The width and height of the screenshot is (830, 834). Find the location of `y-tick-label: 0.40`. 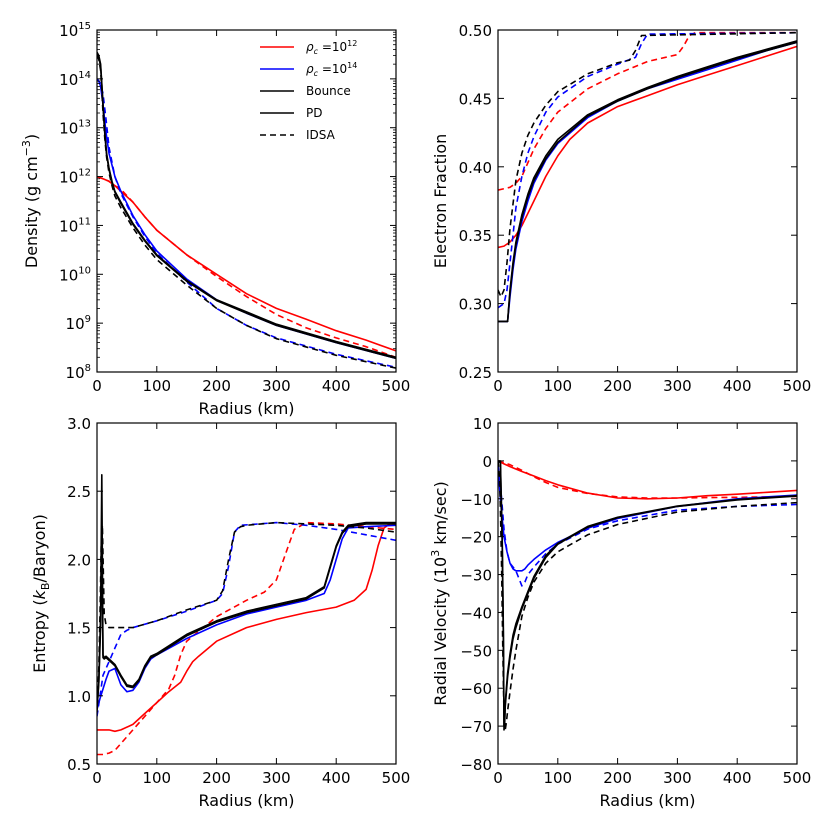

y-tick-label: 0.40 is located at coordinates (475, 168).